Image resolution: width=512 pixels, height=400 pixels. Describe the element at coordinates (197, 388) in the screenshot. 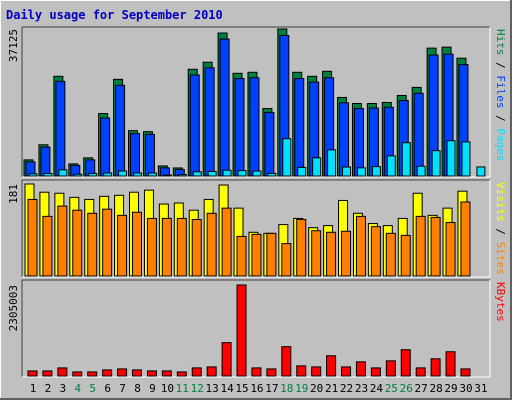

I see `x-tick-label: 12` at that location.